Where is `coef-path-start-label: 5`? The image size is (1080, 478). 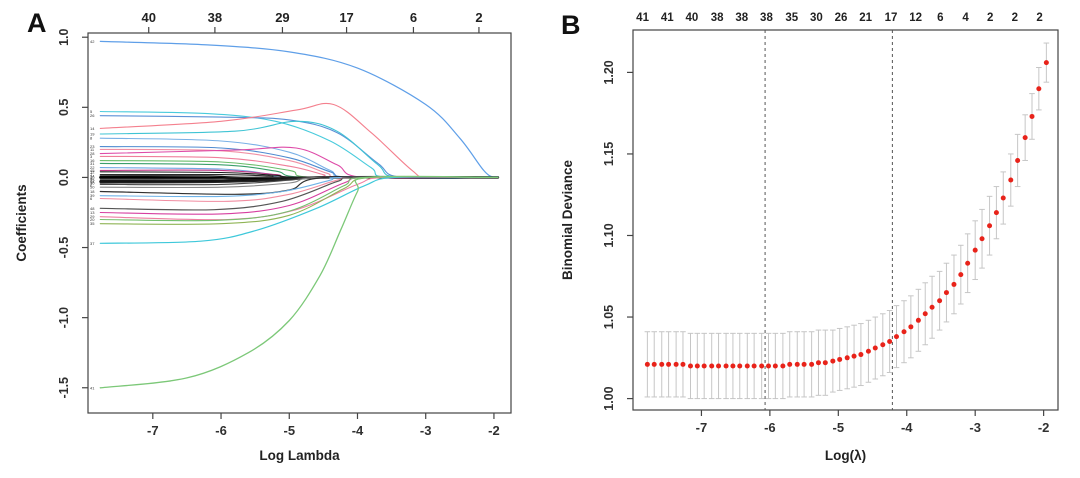 coef-path-start-label: 5 is located at coordinates (91, 111).